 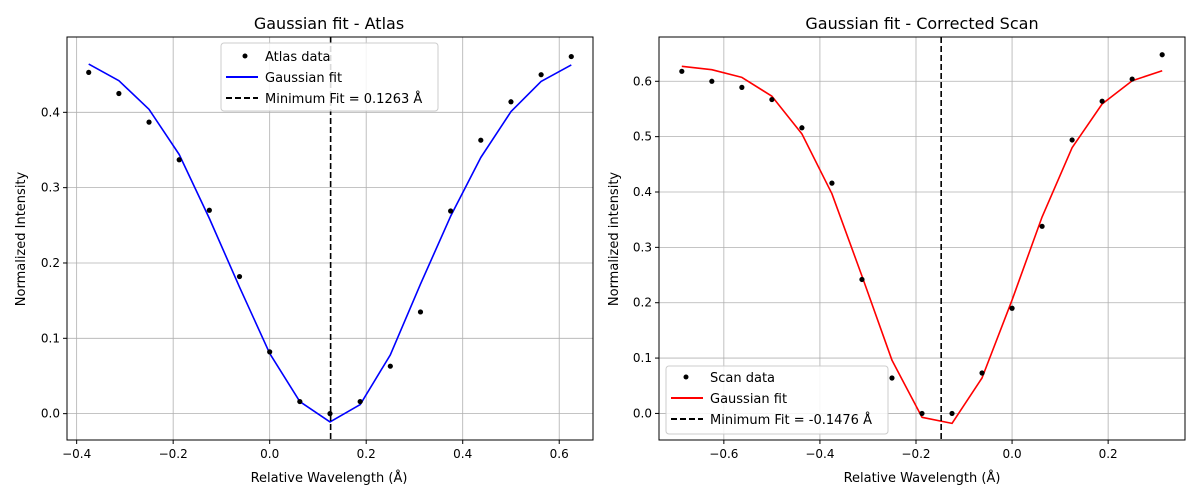 What do you see at coordinates (614, 239) in the screenshot?
I see `y-axis-label: Normalized intensity` at bounding box center [614, 239].